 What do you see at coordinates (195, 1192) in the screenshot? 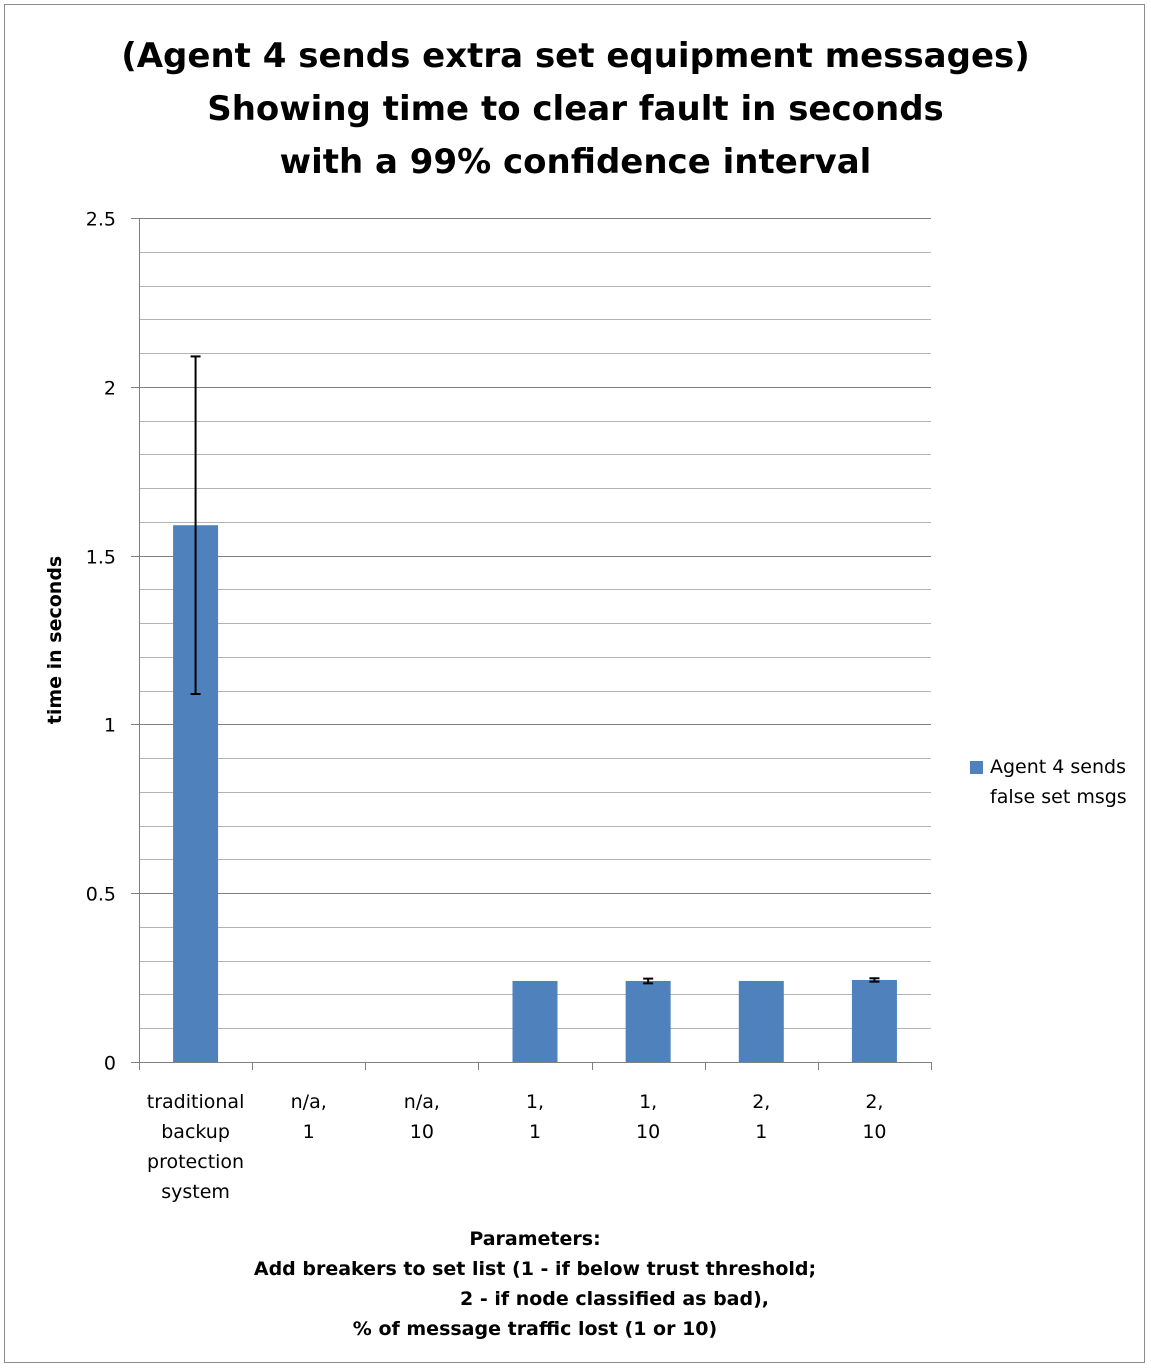
I see `x-tick-label: system` at bounding box center [195, 1192].